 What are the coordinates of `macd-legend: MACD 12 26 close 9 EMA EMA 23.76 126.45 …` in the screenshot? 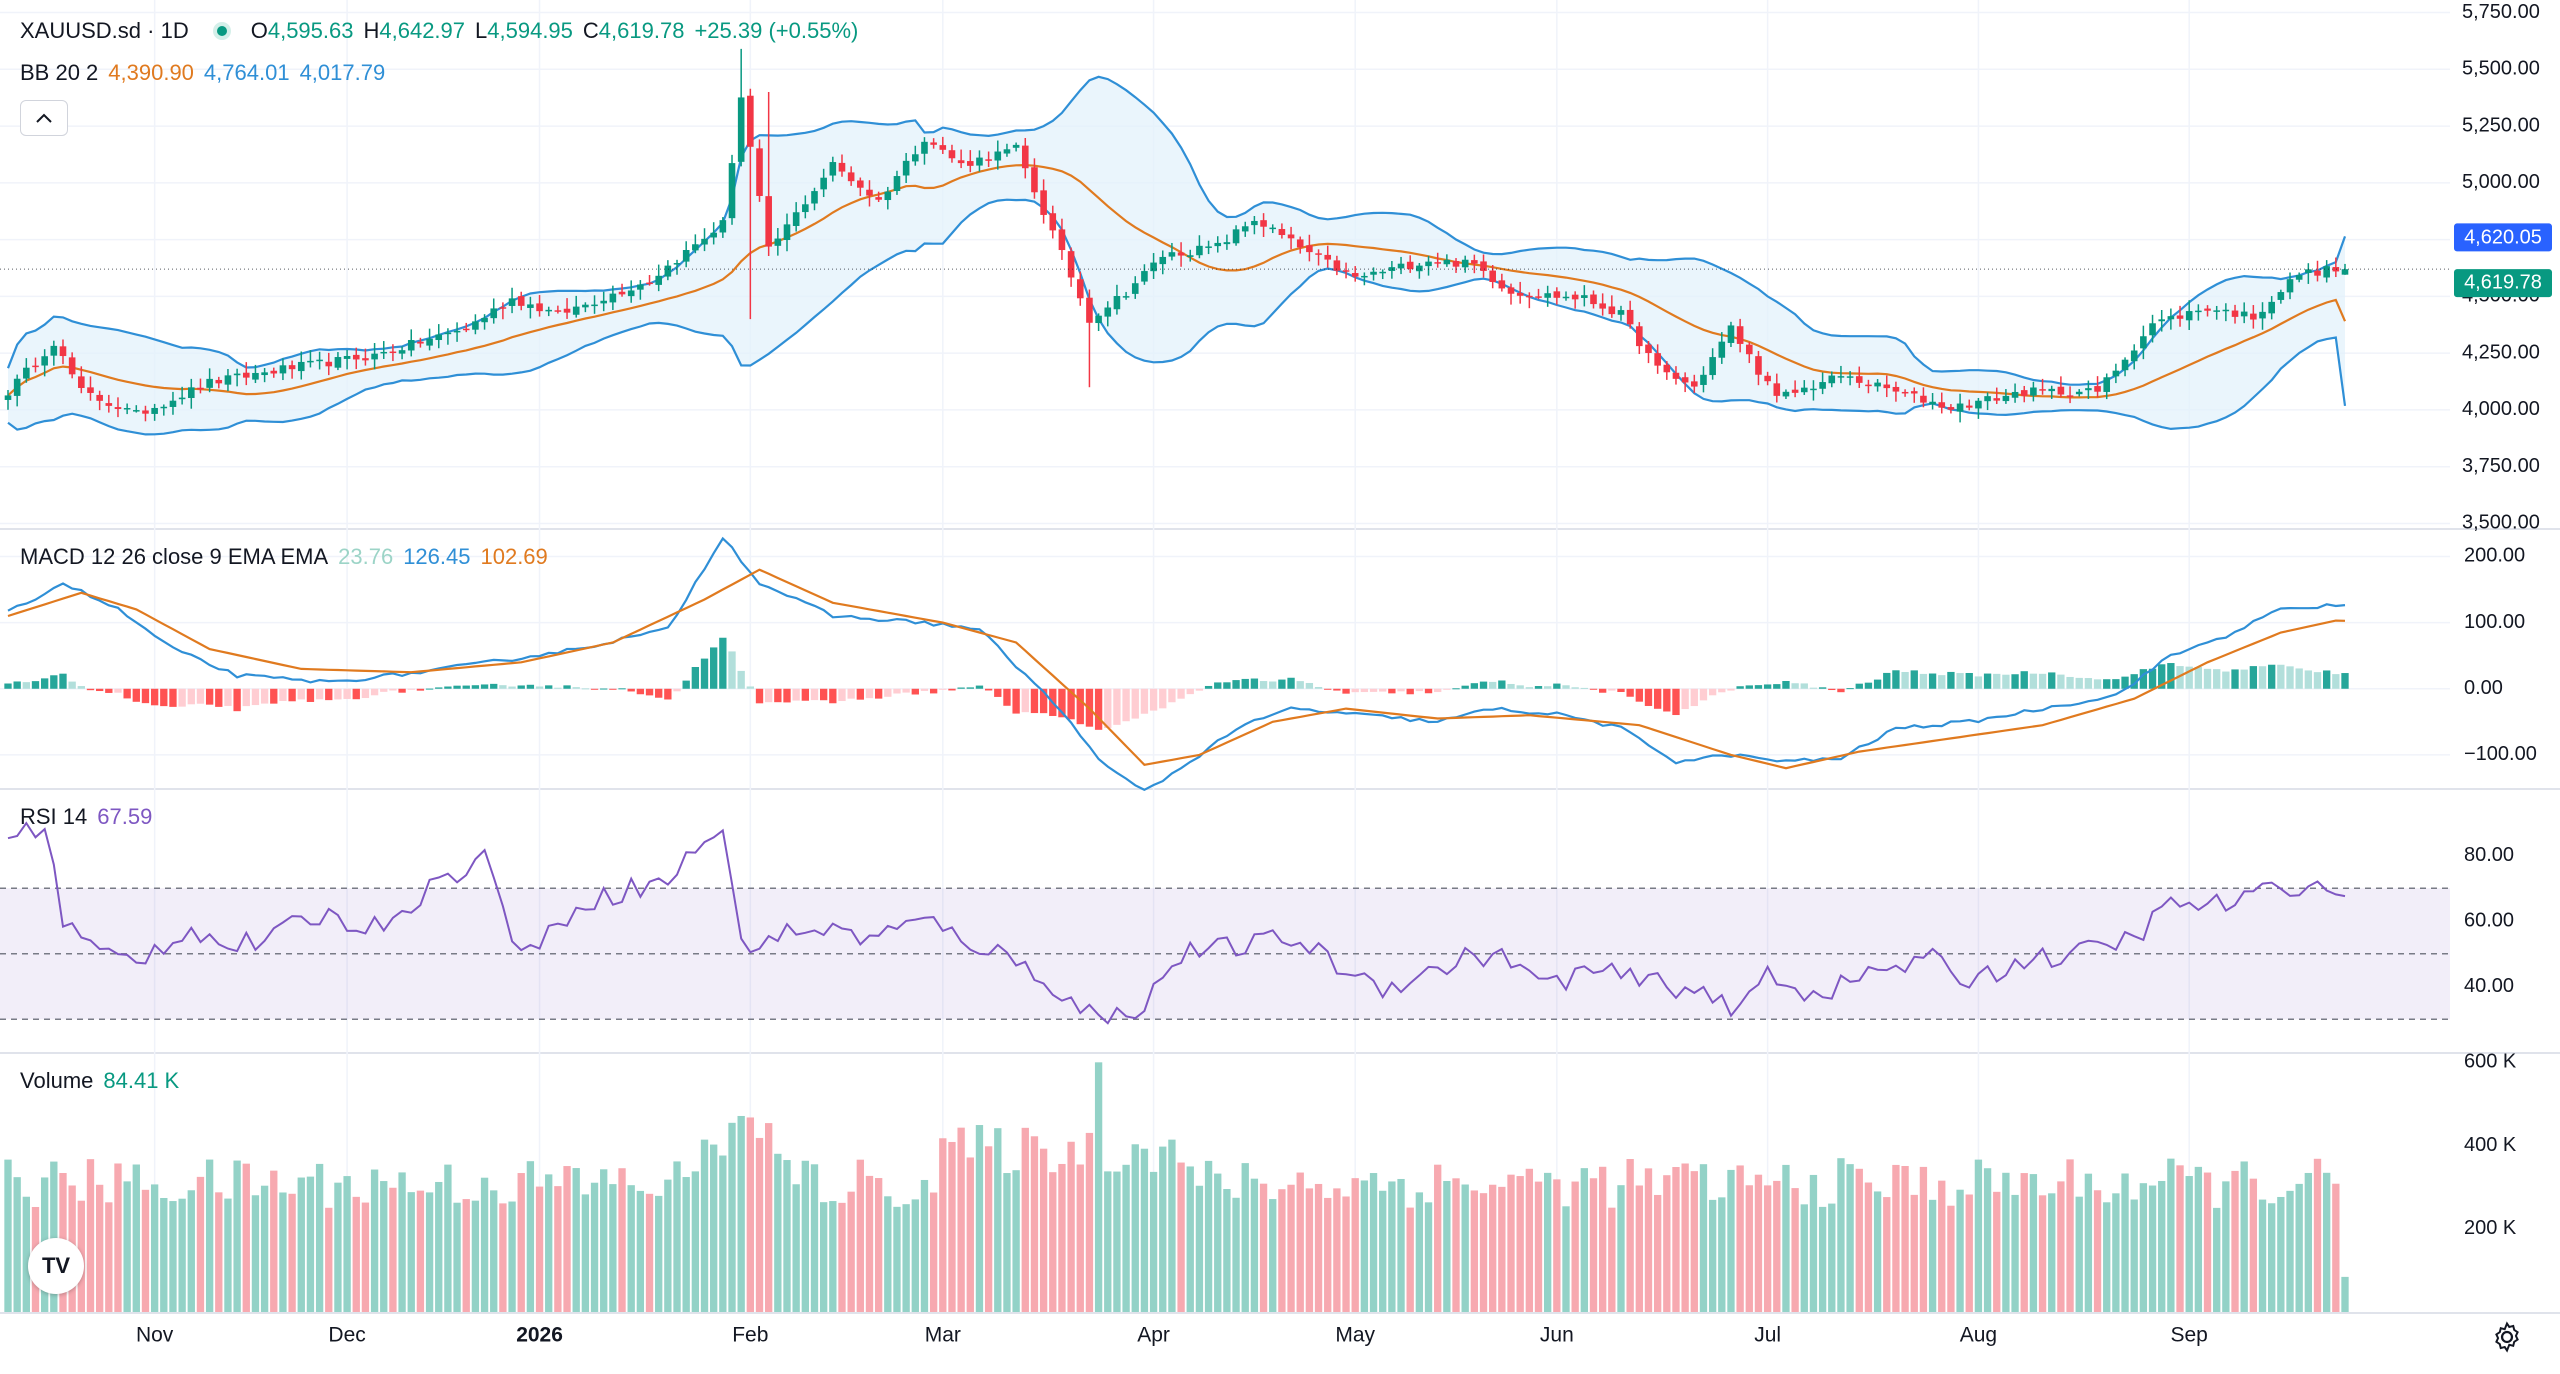 It's located at (284, 557).